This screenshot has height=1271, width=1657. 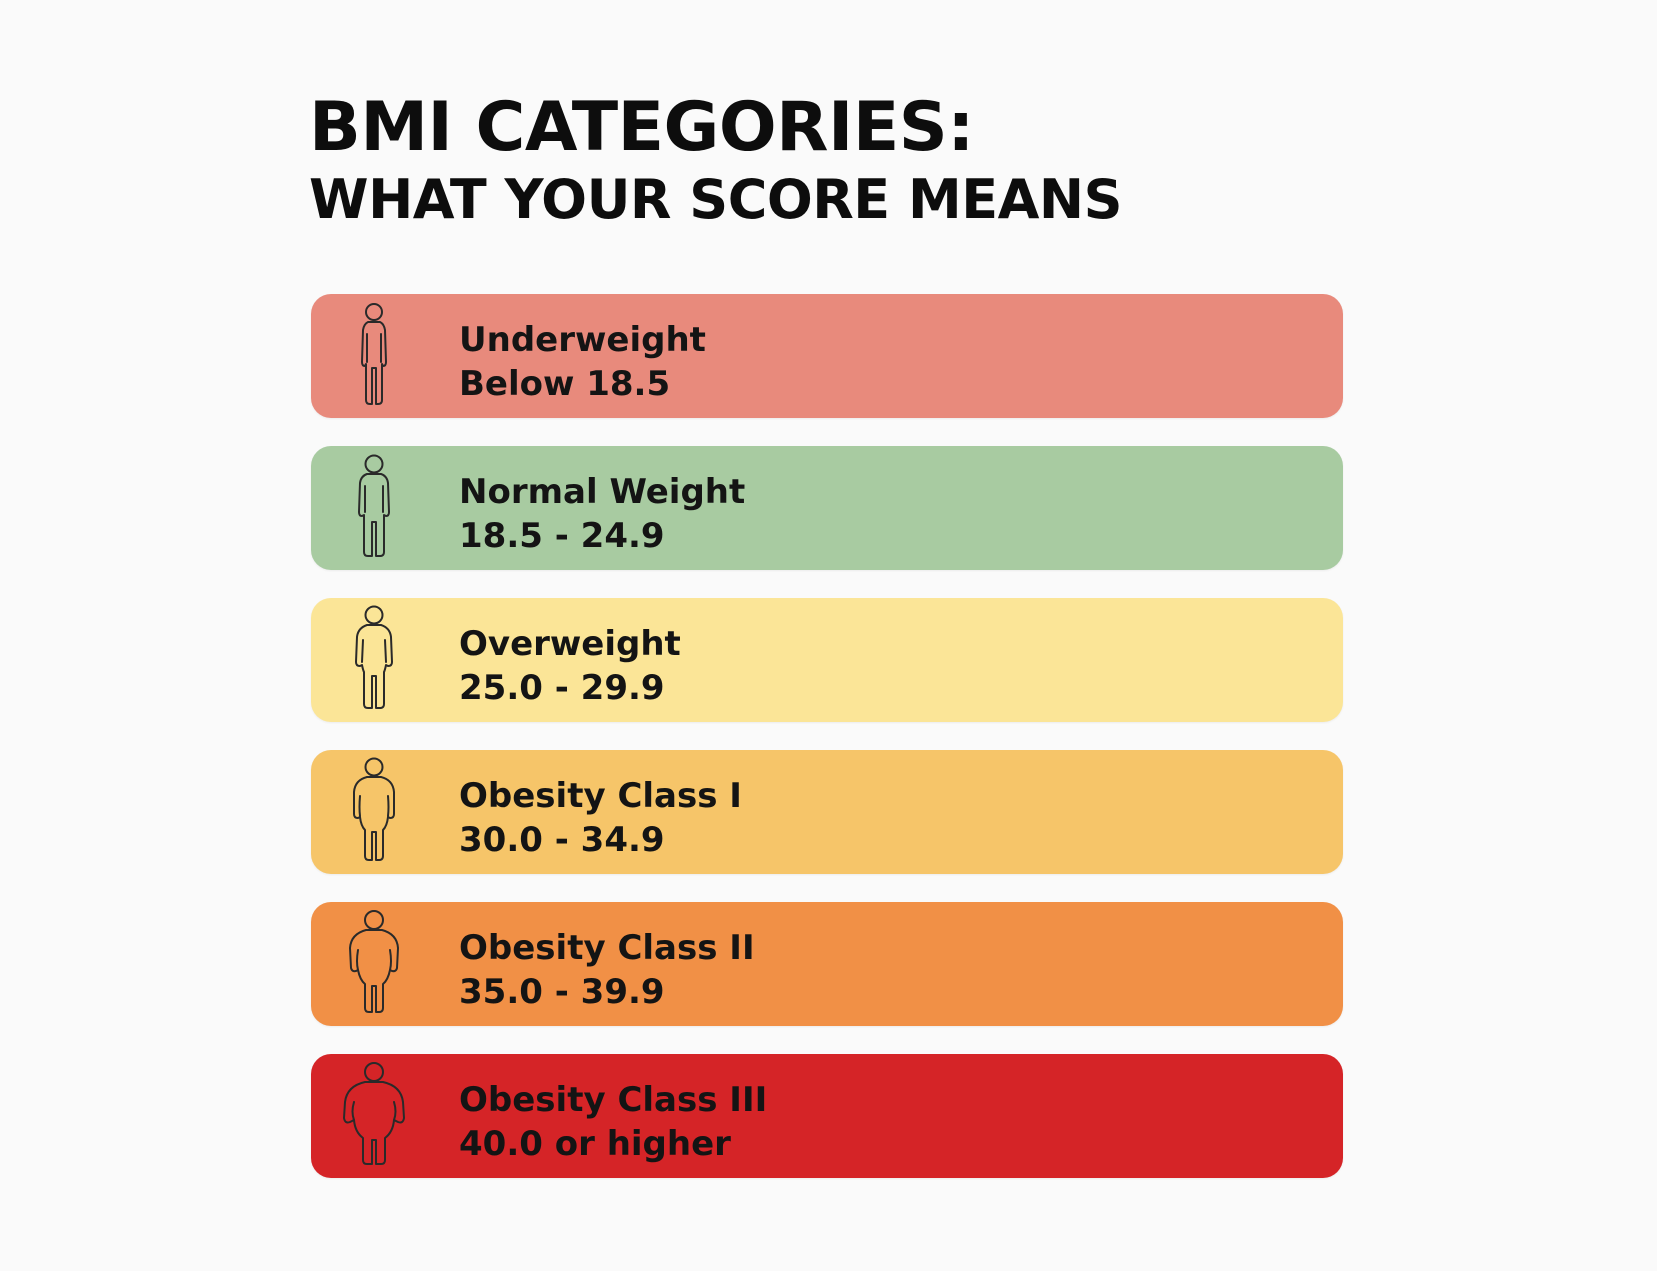 What do you see at coordinates (562, 536) in the screenshot?
I see `category-range: 18.5 - 24.9` at bounding box center [562, 536].